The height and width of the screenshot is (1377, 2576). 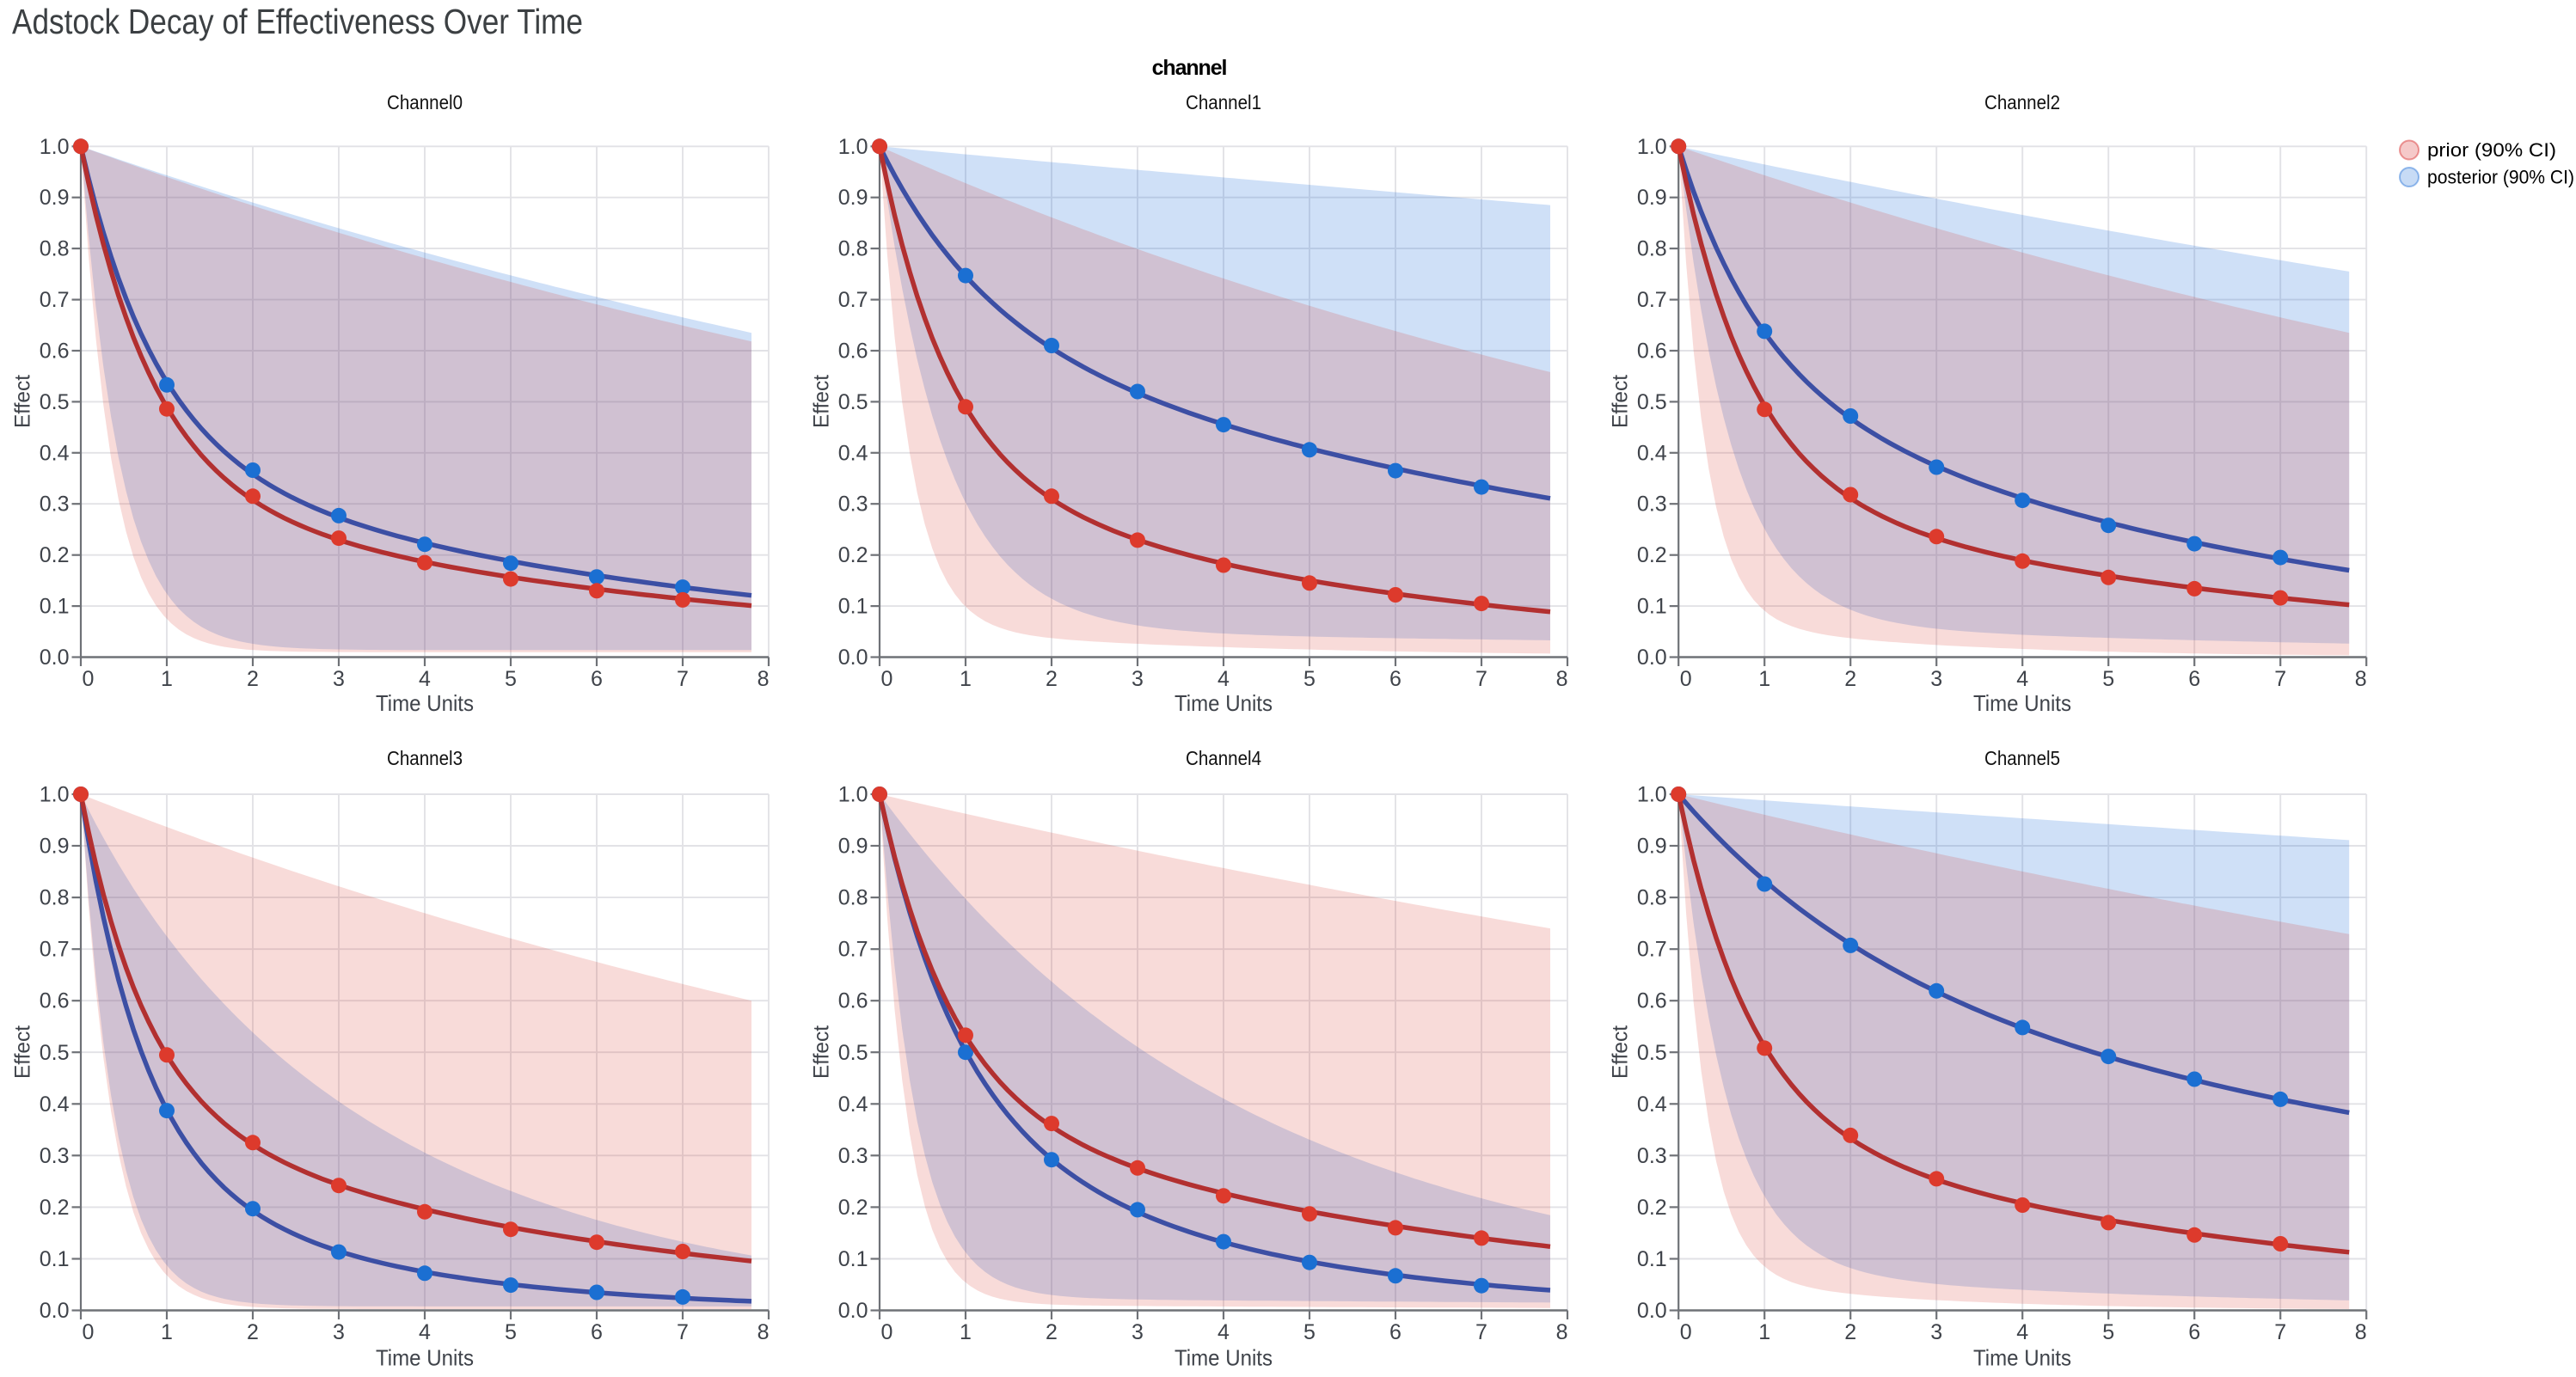 What do you see at coordinates (2022, 758) in the screenshot?
I see `svg-text: Channel5` at bounding box center [2022, 758].